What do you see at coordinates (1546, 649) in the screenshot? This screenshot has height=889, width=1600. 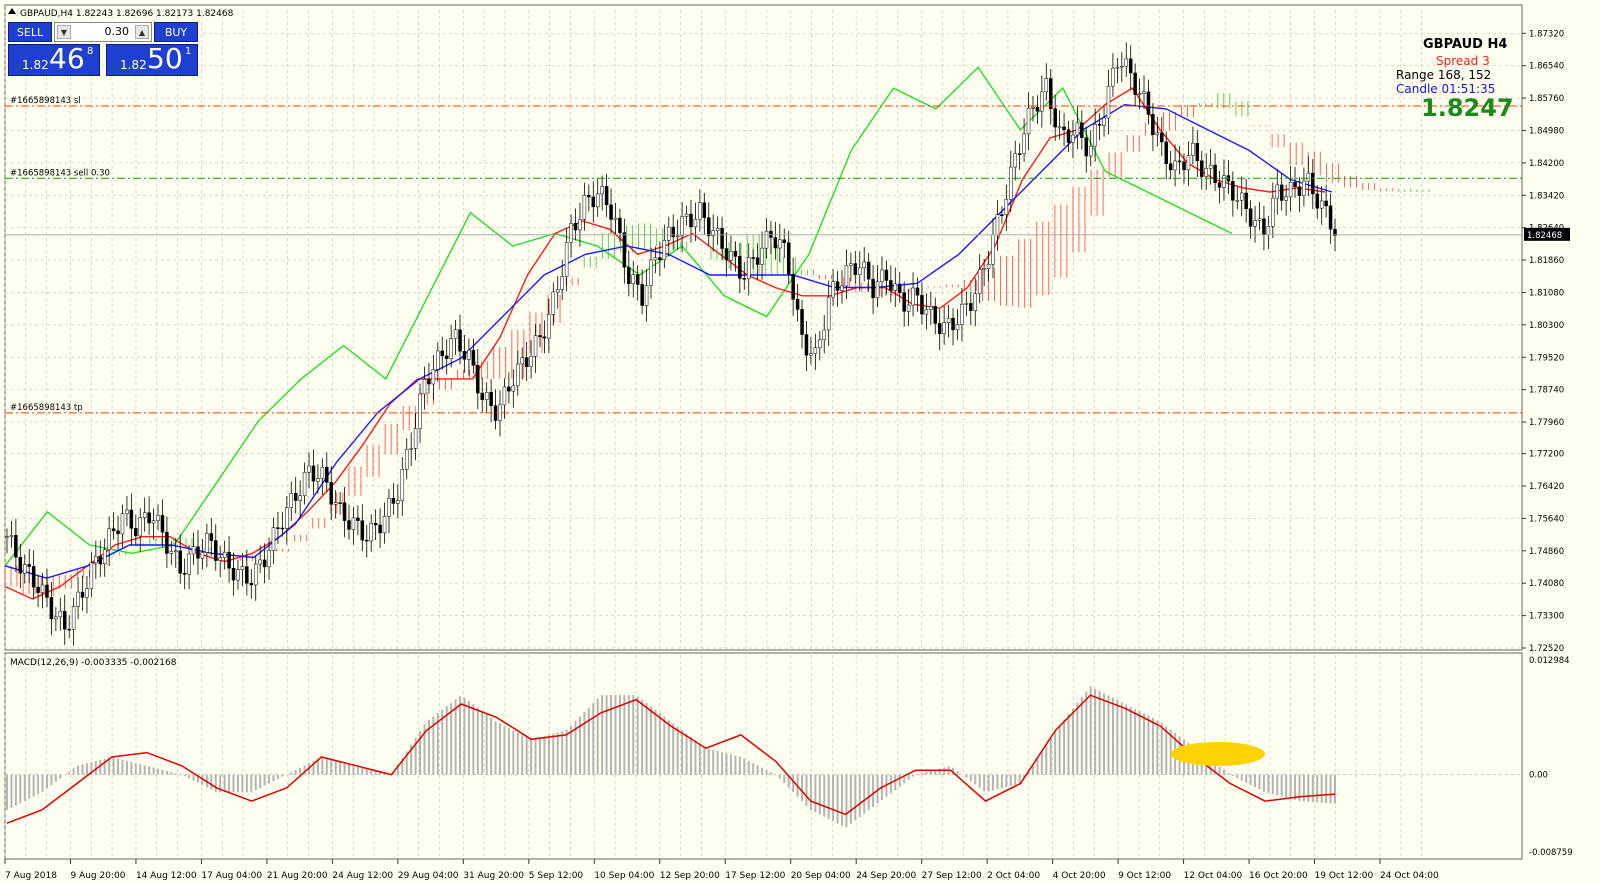 I see `y-tick-label: 1.72520` at bounding box center [1546, 649].